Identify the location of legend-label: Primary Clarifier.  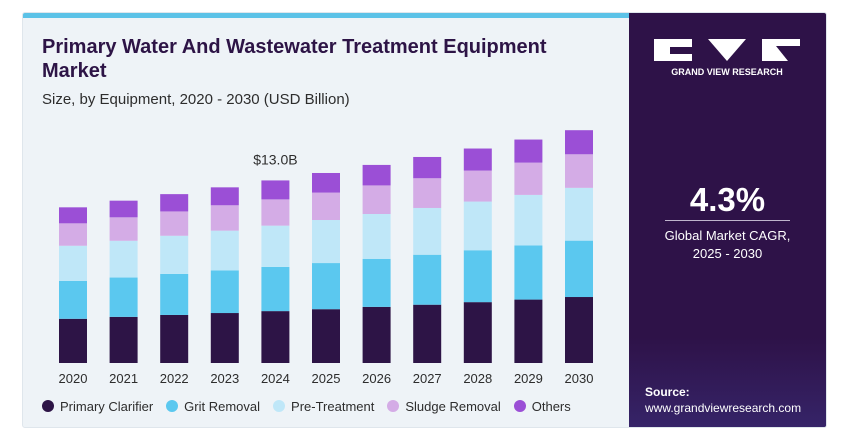
(107, 406).